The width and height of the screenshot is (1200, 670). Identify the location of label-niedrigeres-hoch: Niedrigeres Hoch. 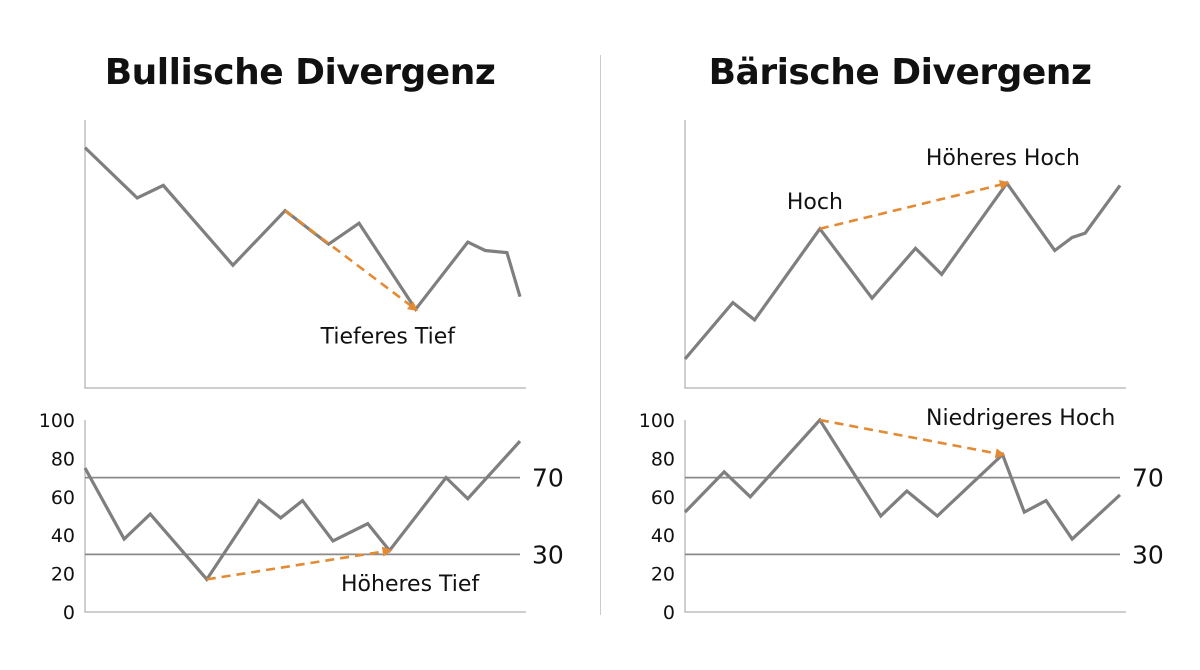
(1020, 418).